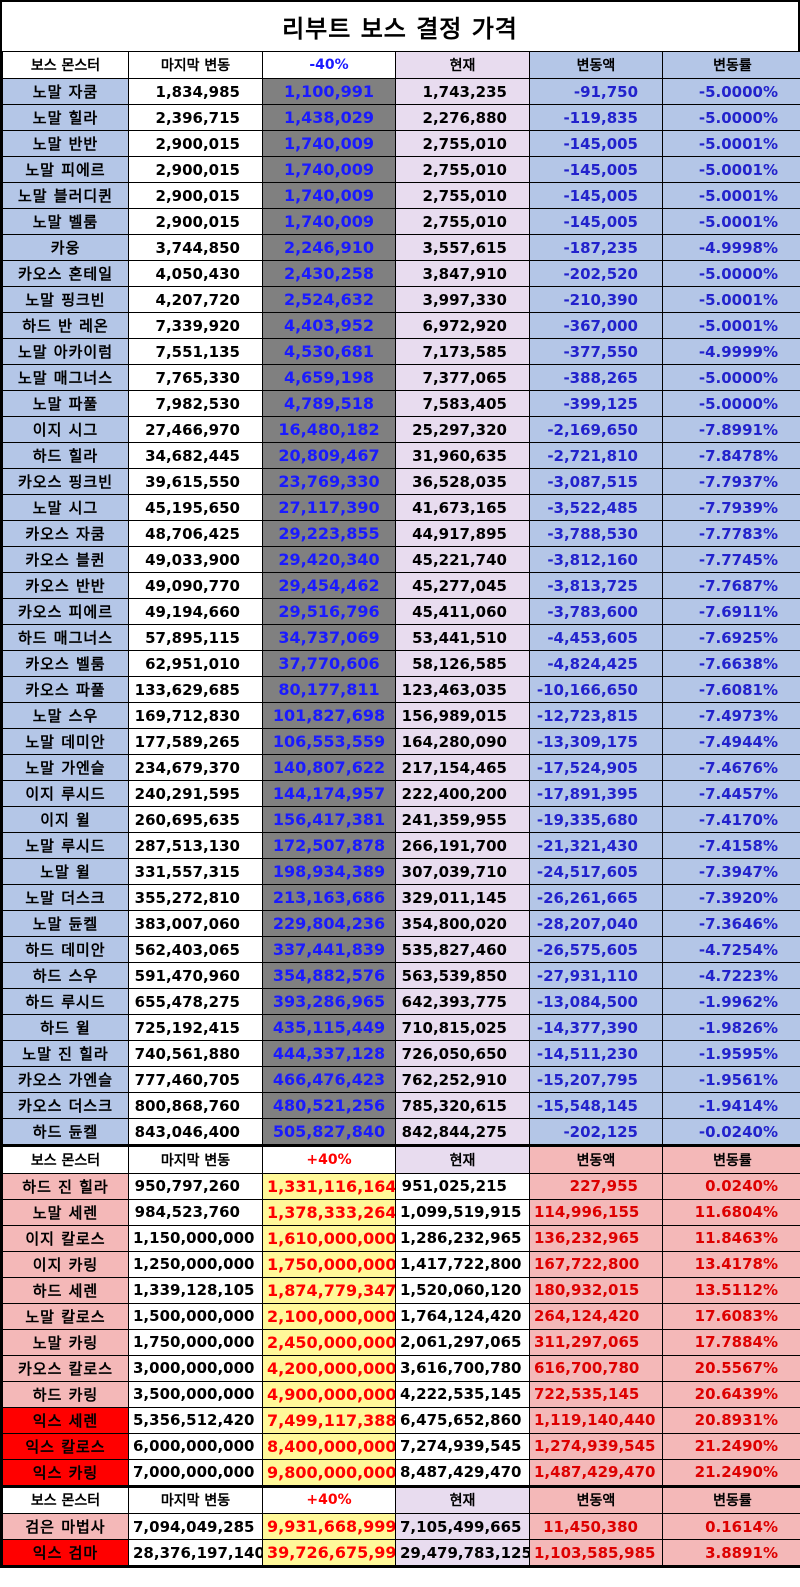 Image resolution: width=800 pixels, height=1587 pixels. I want to click on boss-name: 하드 카링, so click(65, 1394).